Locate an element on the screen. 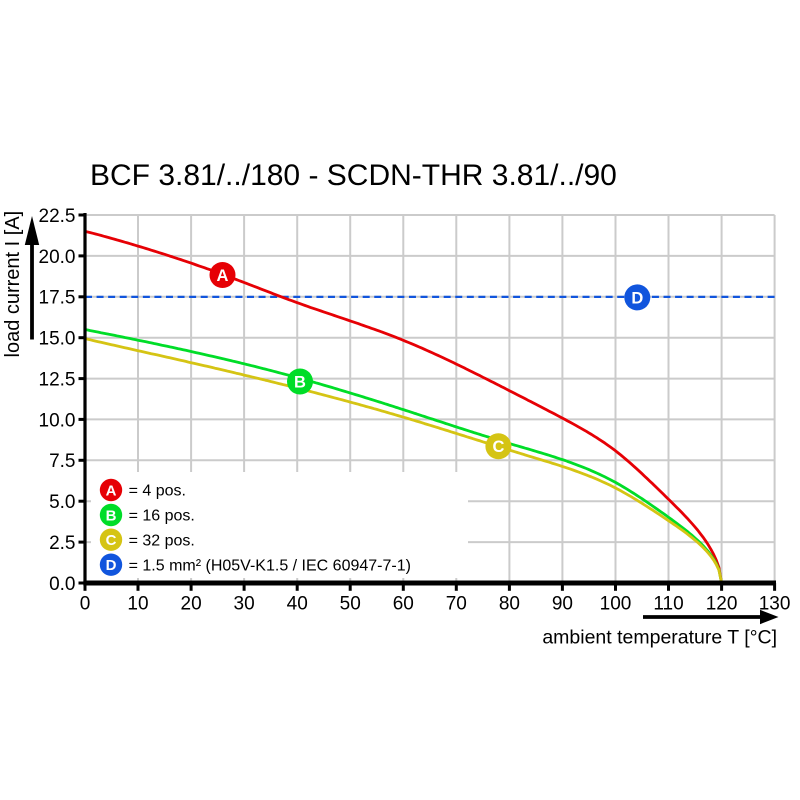 The height and width of the screenshot is (800, 800). svg-text: 80 is located at coordinates (509, 603).